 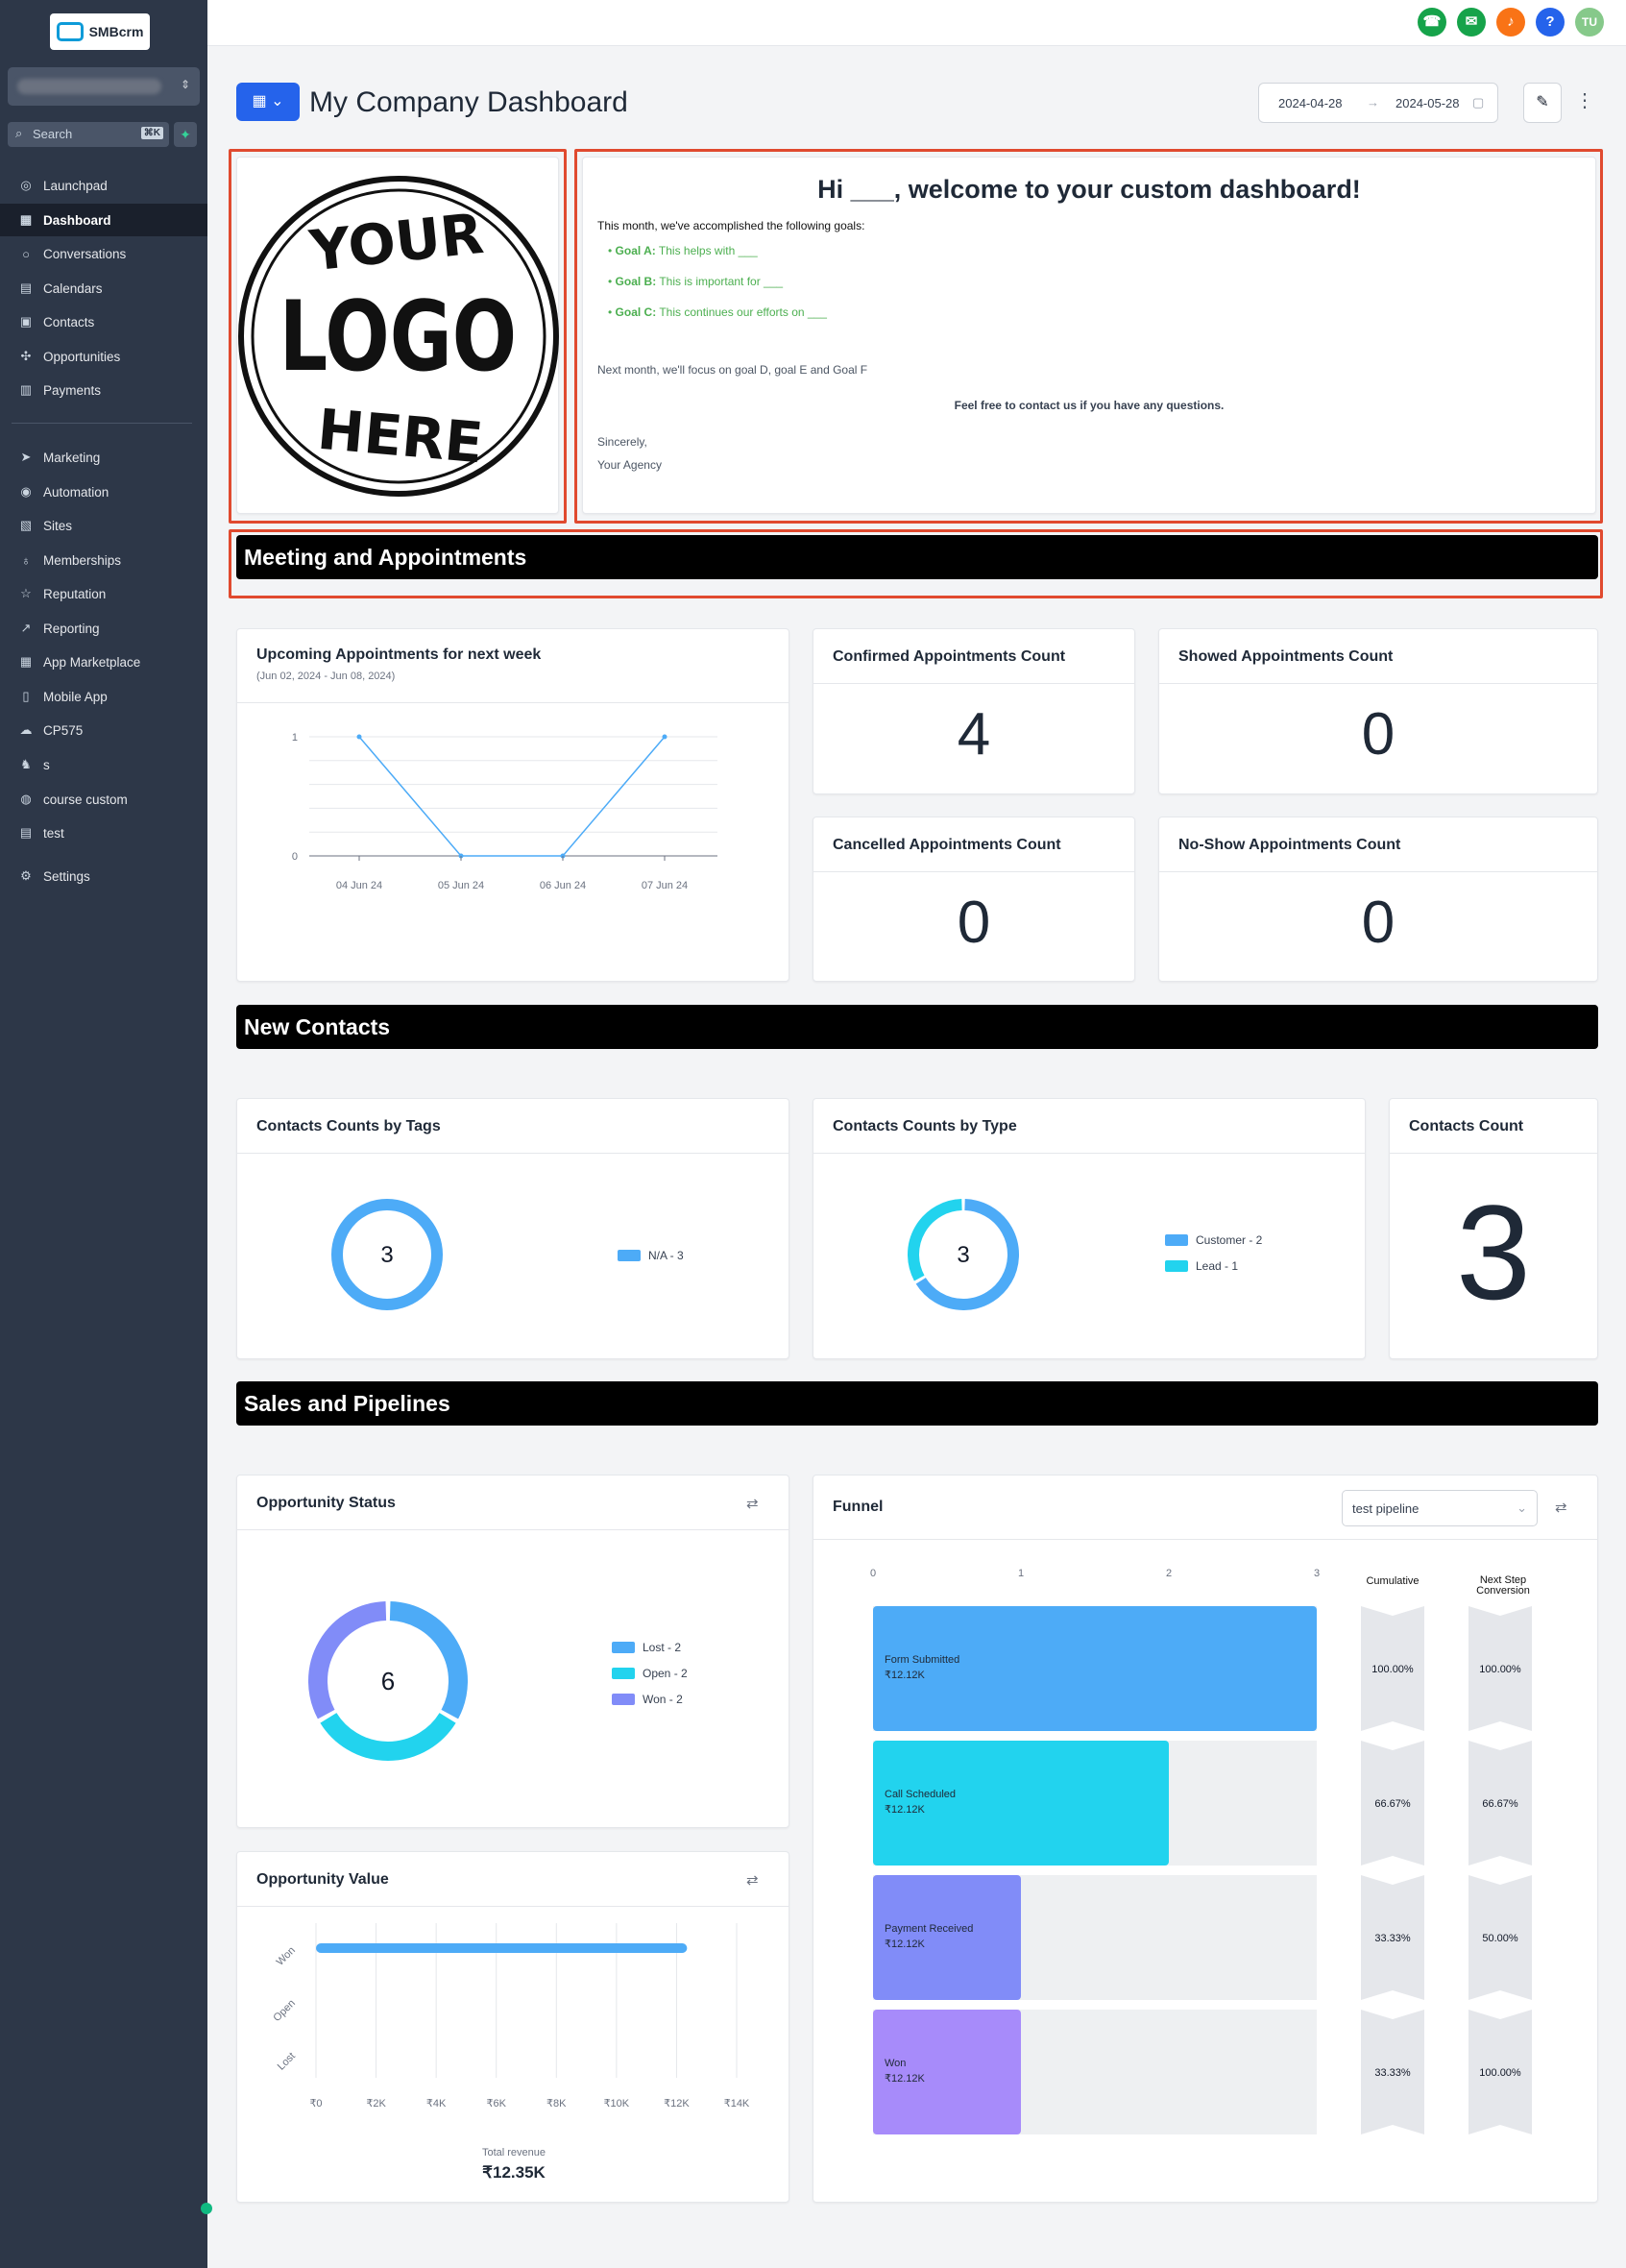 What do you see at coordinates (26, 457) in the screenshot?
I see `send-icon: ➤` at bounding box center [26, 457].